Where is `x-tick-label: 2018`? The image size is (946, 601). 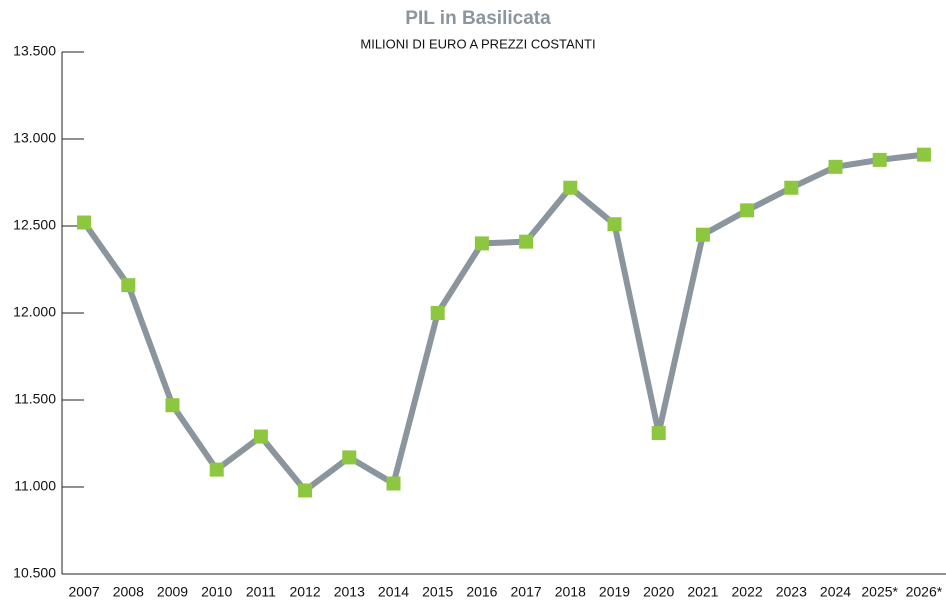 x-tick-label: 2018 is located at coordinates (570, 592).